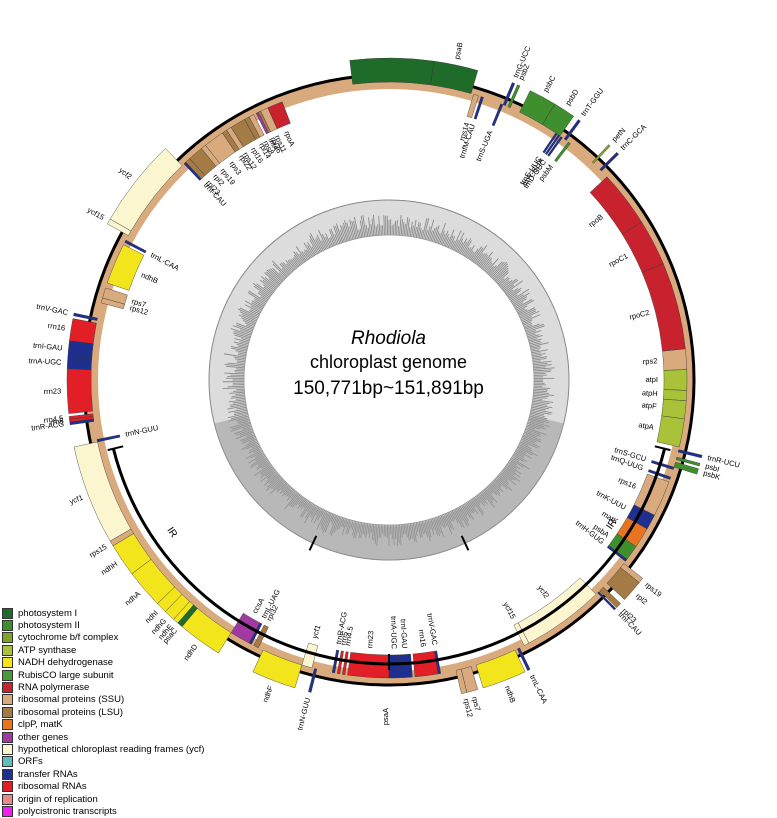  What do you see at coordinates (117, 700) in the screenshot?
I see `legend-item: ribosomal proteins (SSU)` at bounding box center [117, 700].